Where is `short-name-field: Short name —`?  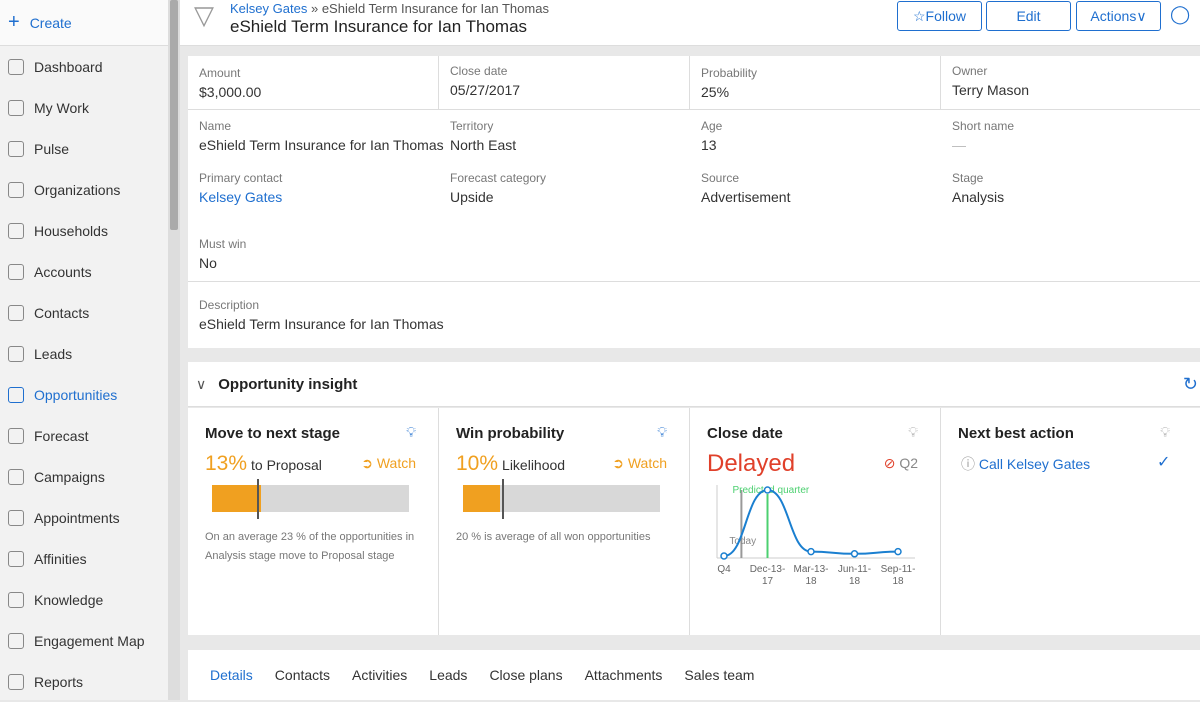 short-name-field: Short name — is located at coordinates (983, 136).